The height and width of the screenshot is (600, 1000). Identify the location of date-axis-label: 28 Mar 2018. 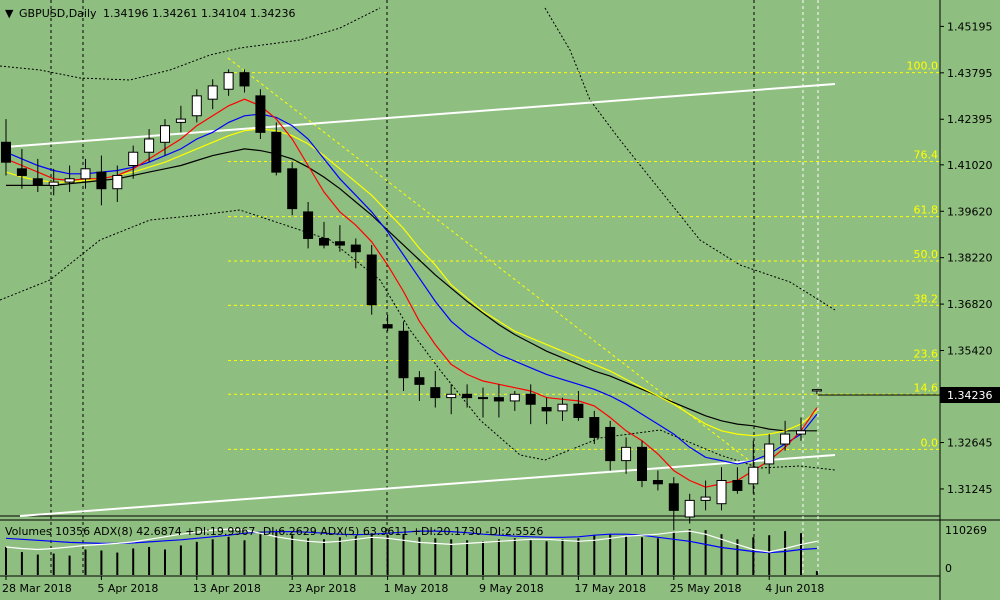
(37, 588).